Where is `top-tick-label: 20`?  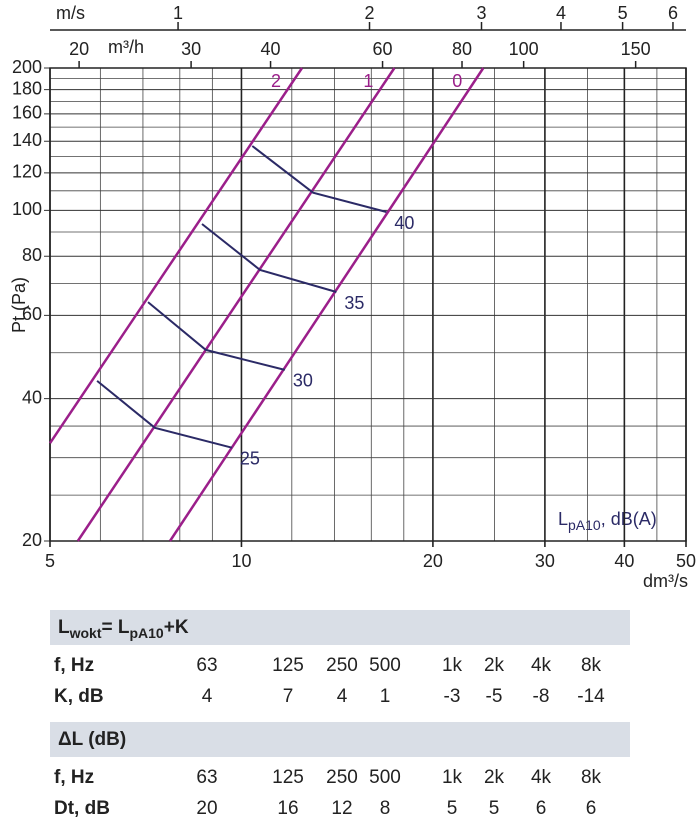 top-tick-label: 20 is located at coordinates (79, 49).